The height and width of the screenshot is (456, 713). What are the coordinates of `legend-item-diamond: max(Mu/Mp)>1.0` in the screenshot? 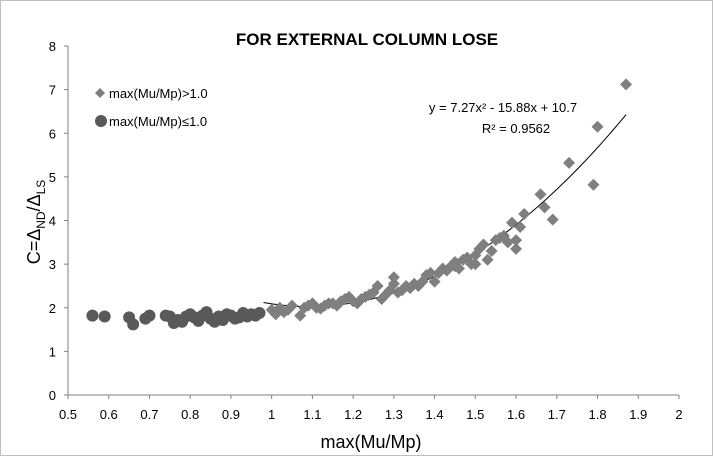 It's located at (151, 93).